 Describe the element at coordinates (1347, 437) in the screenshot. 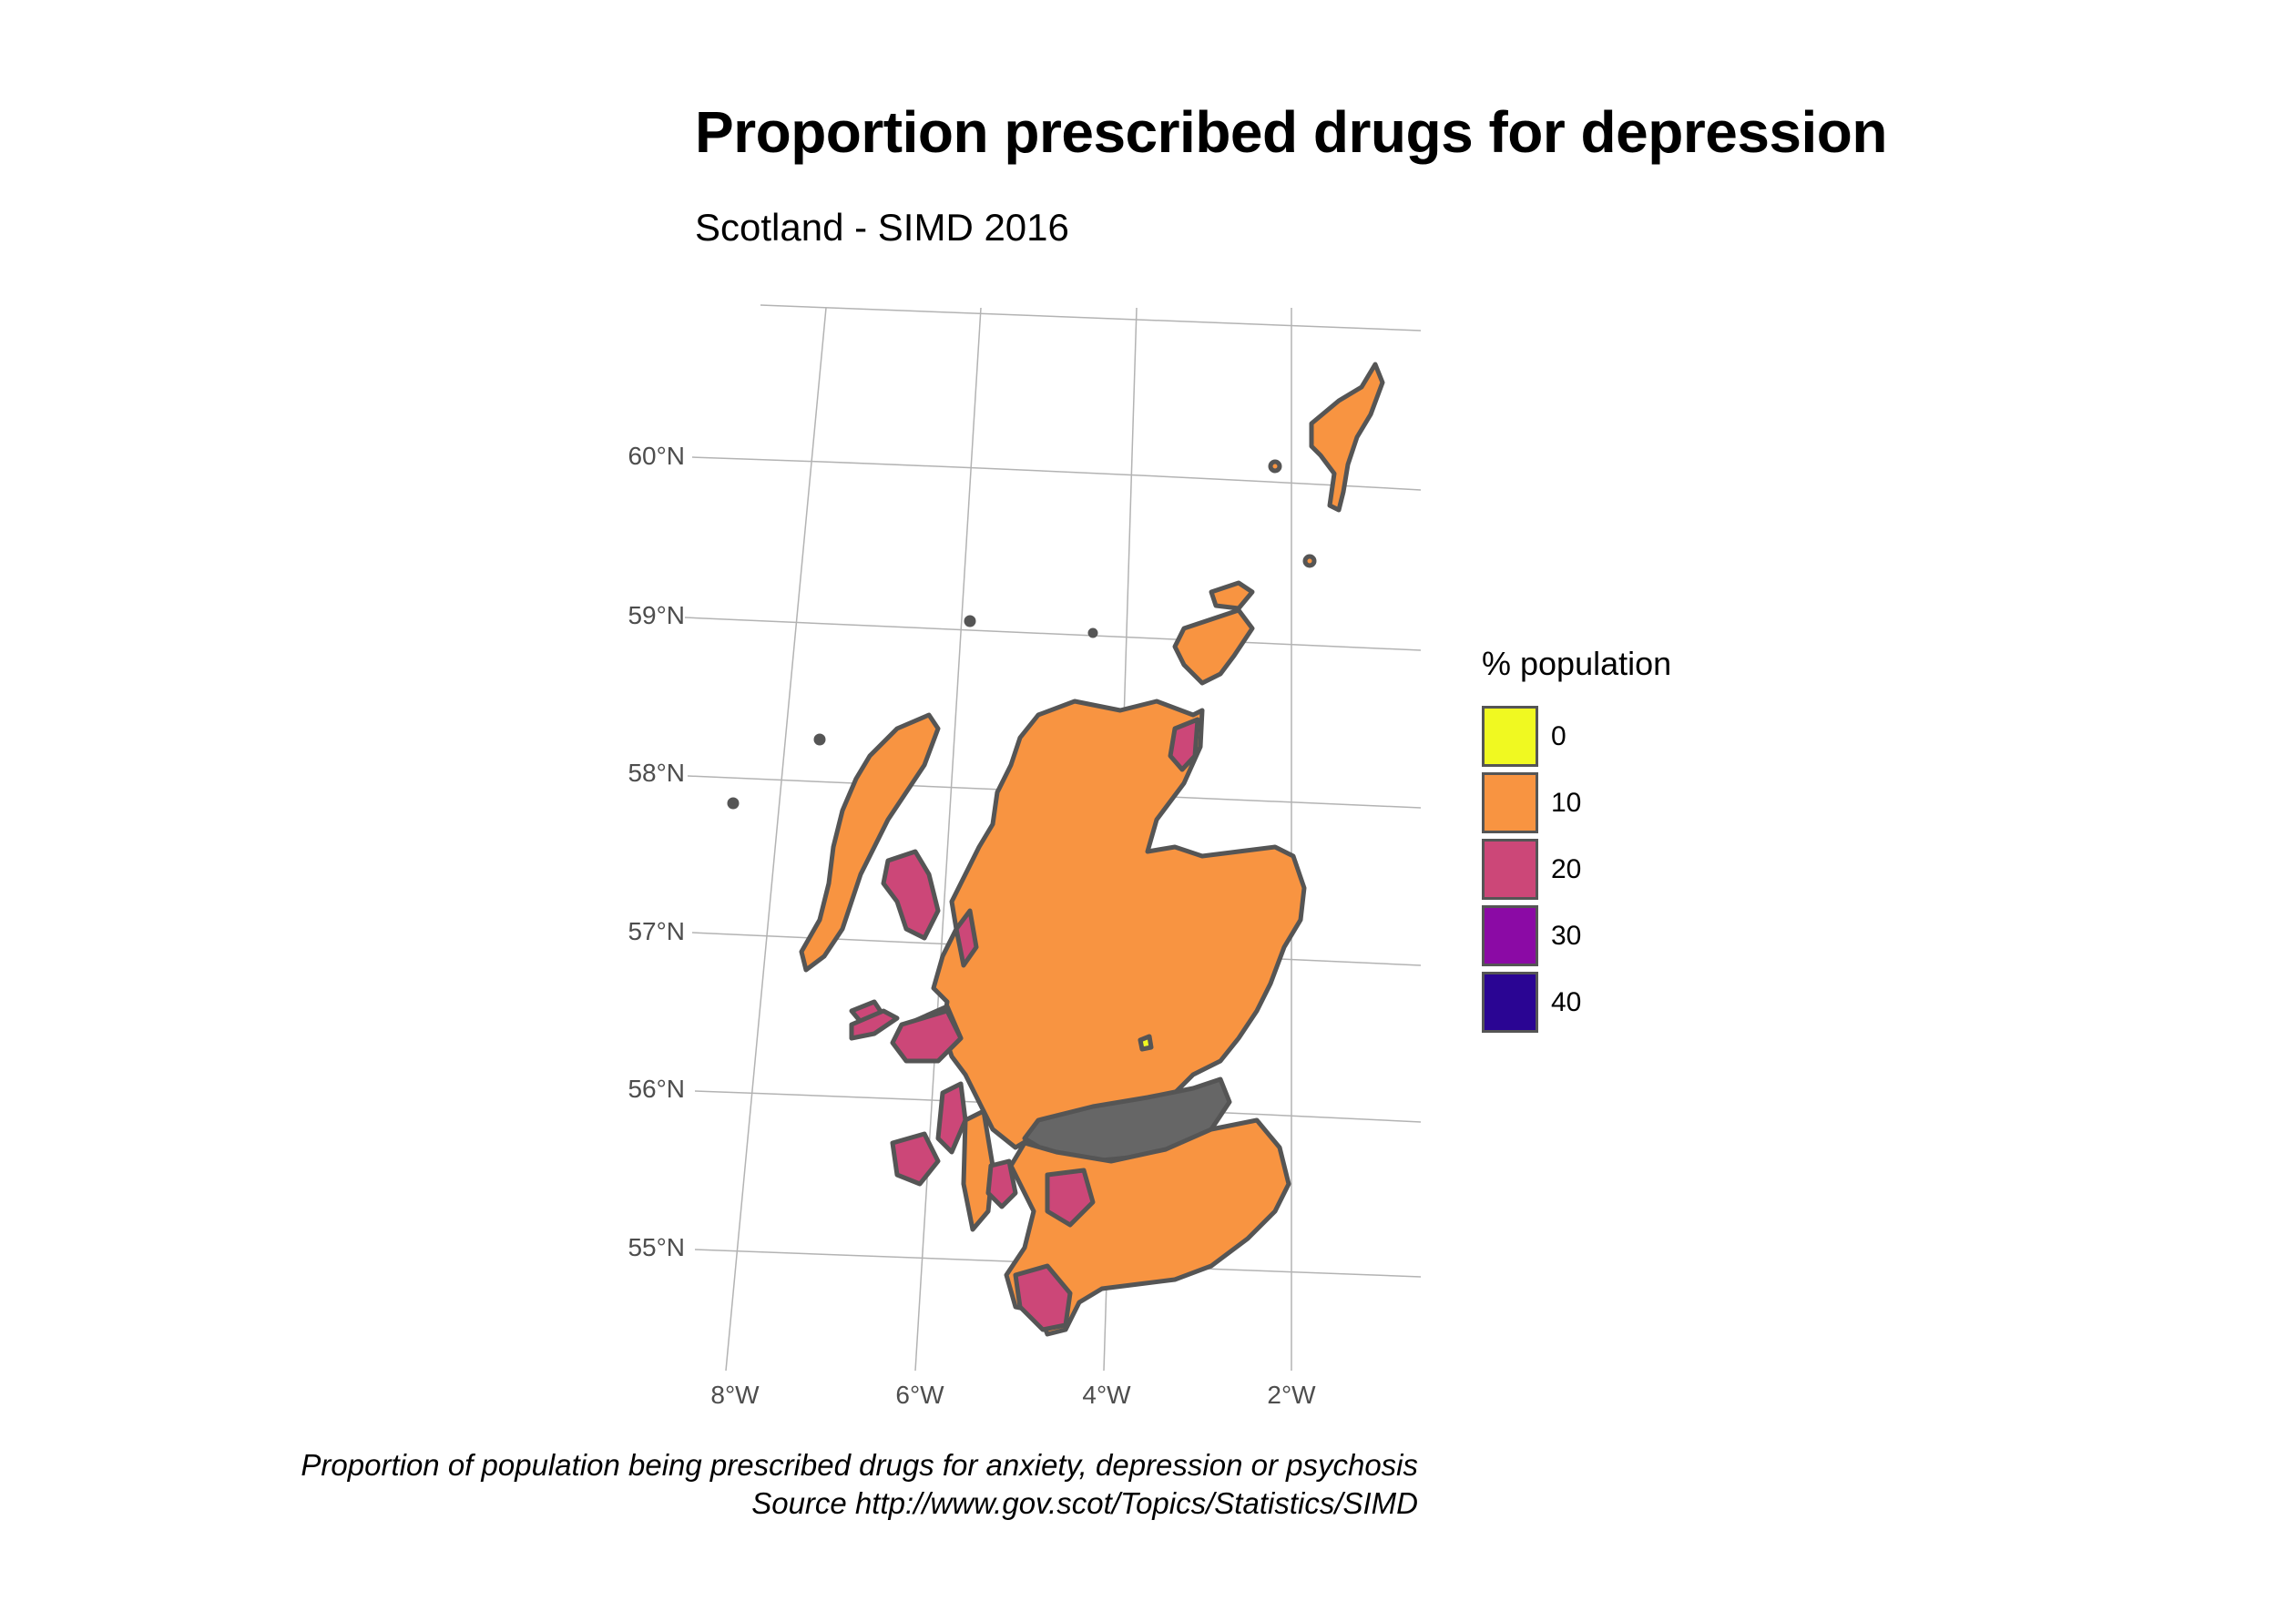

I see `shetland` at that location.